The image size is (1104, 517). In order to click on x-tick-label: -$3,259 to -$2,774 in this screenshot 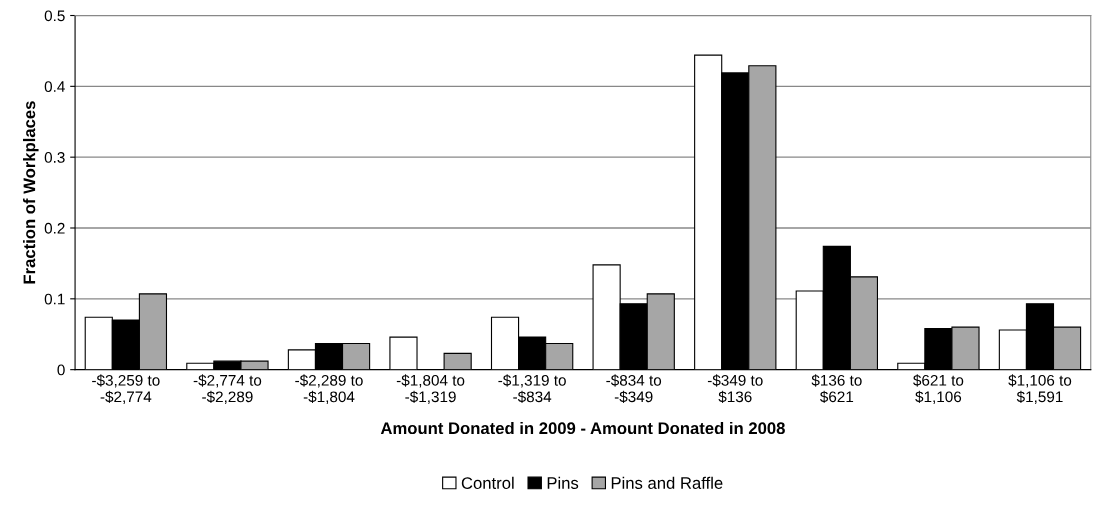, I will do `click(126, 389)`.